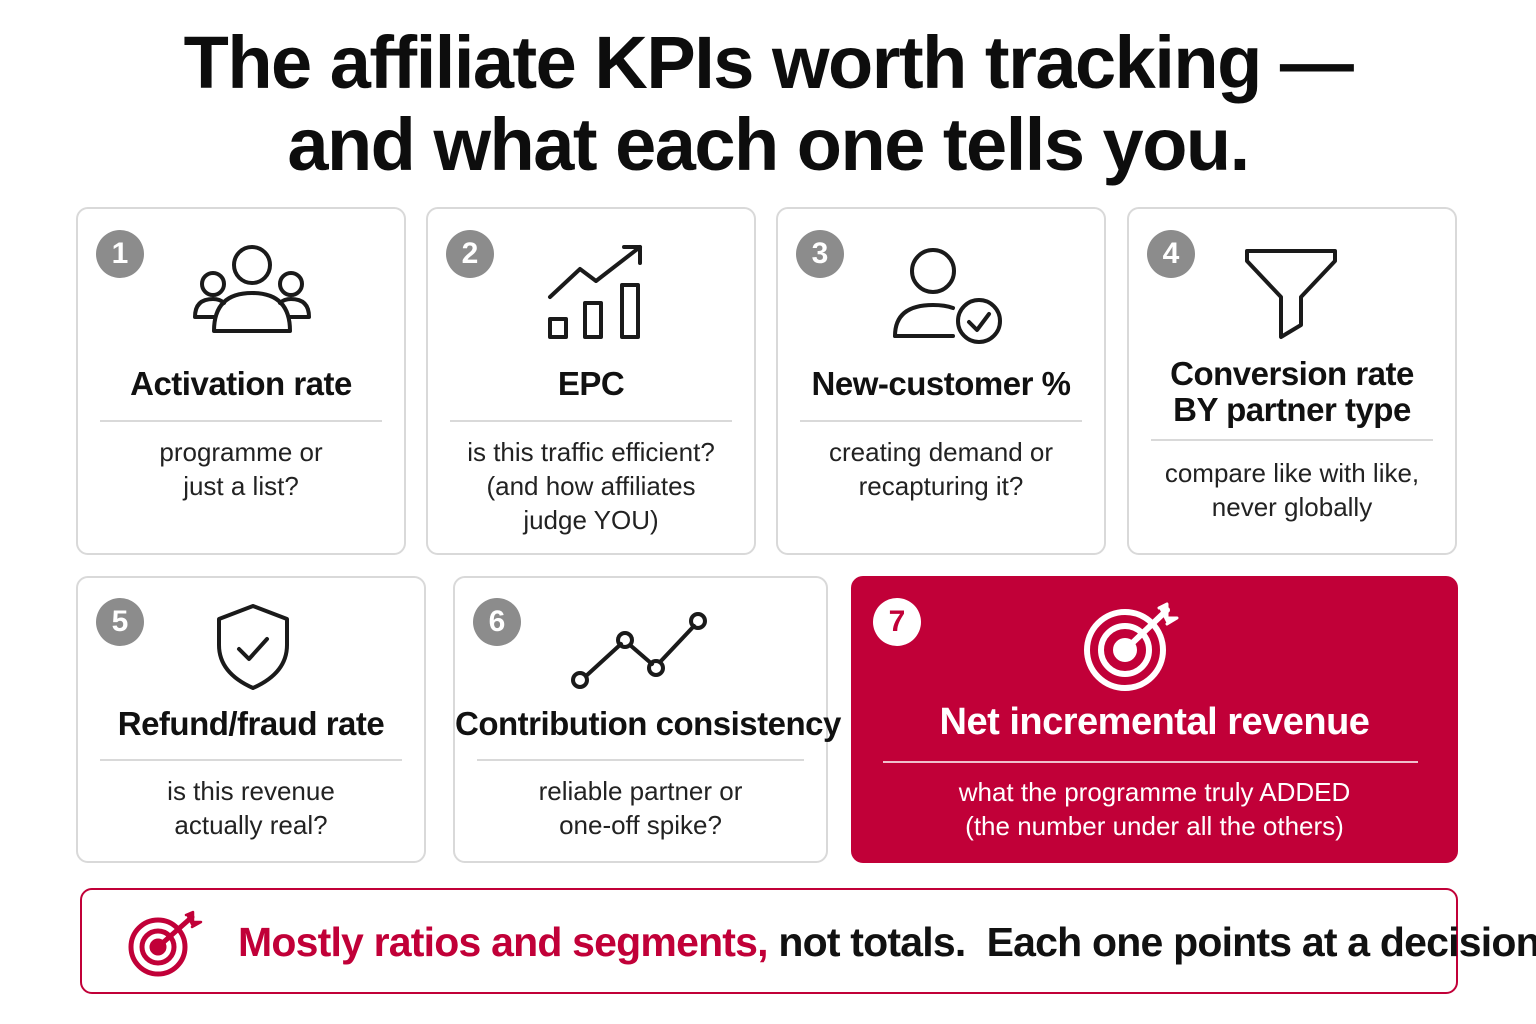  I want to click on kpi-description-line: what the programme truly ADDED, so click(1154, 792).